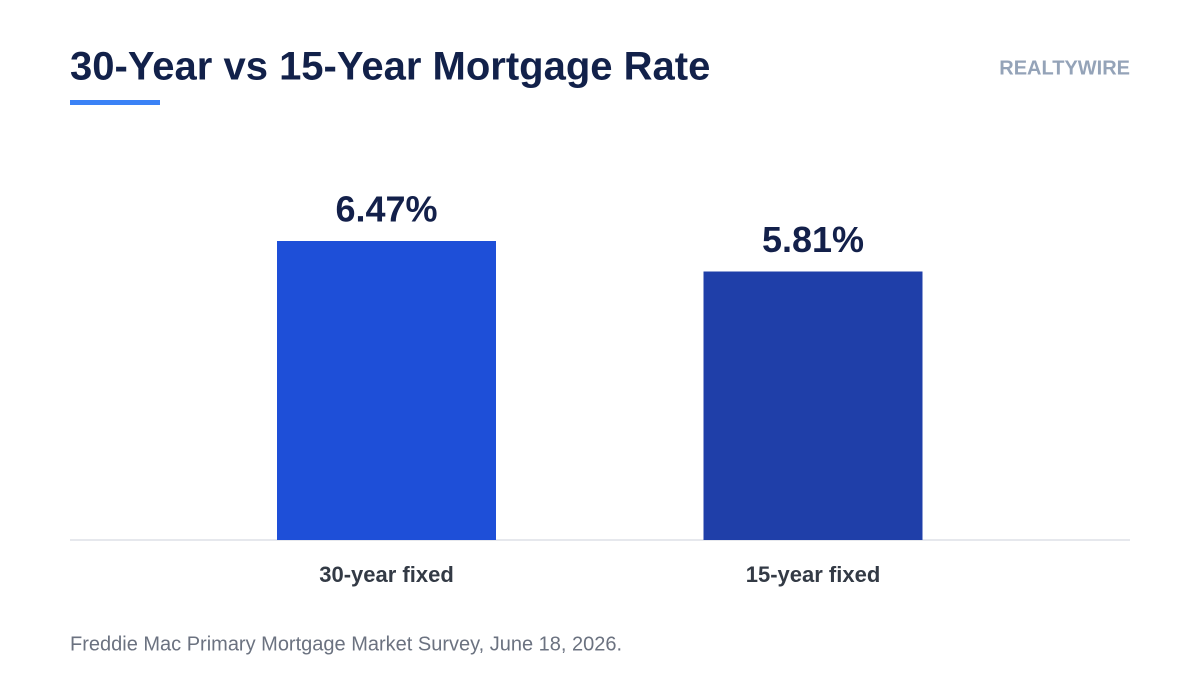 The width and height of the screenshot is (1200, 675). Describe the element at coordinates (813, 574) in the screenshot. I see `x-tick-label: 15-year fixed` at that location.